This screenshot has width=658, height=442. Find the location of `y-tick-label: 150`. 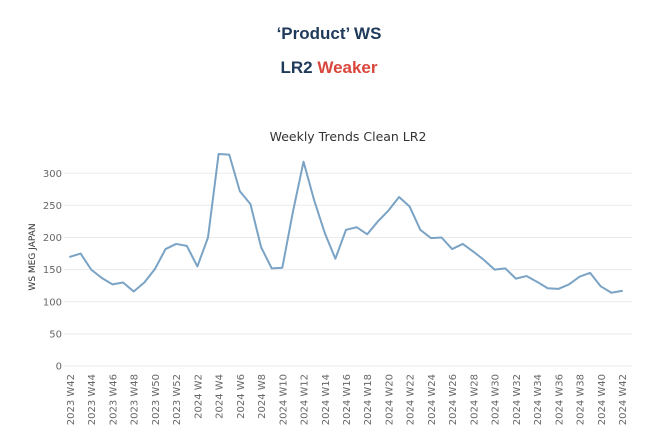

y-tick-label: 150 is located at coordinates (52, 270).